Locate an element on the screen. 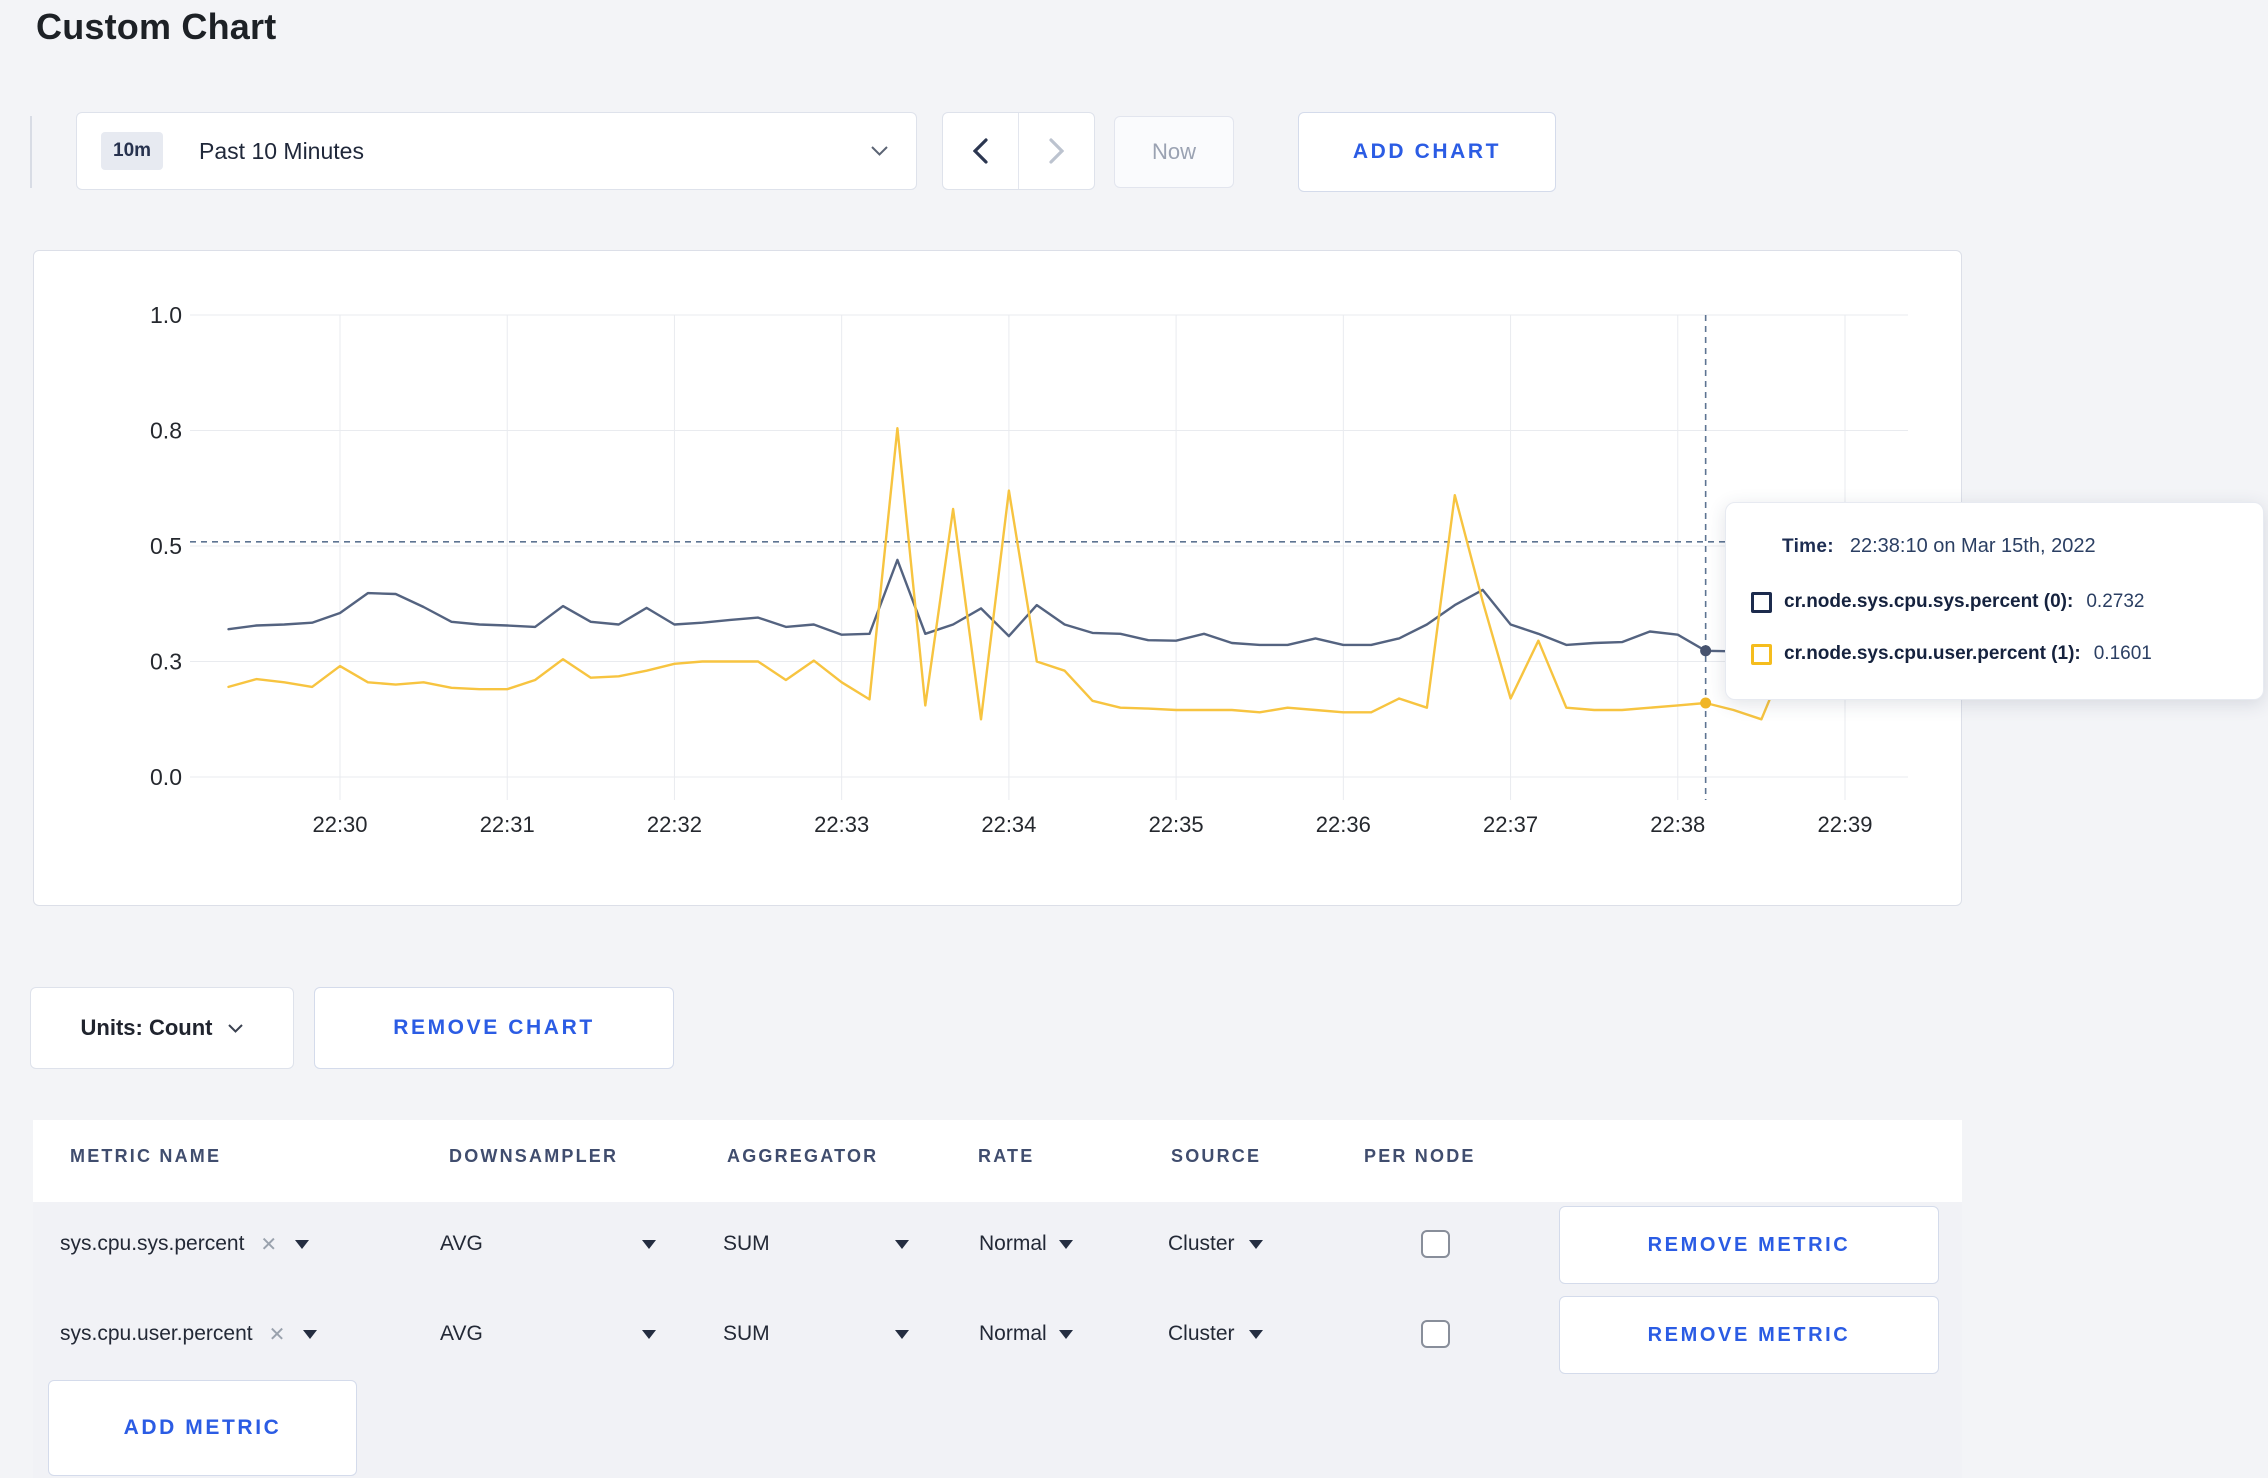 The image size is (2268, 1478). cr.node.sys.cpu.user.percent-line is located at coordinates (1064, 574).